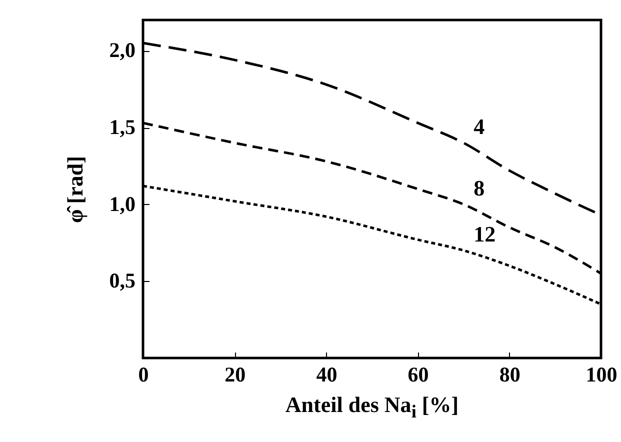  I want to click on y-tick-label: 1,5, so click(122, 127).